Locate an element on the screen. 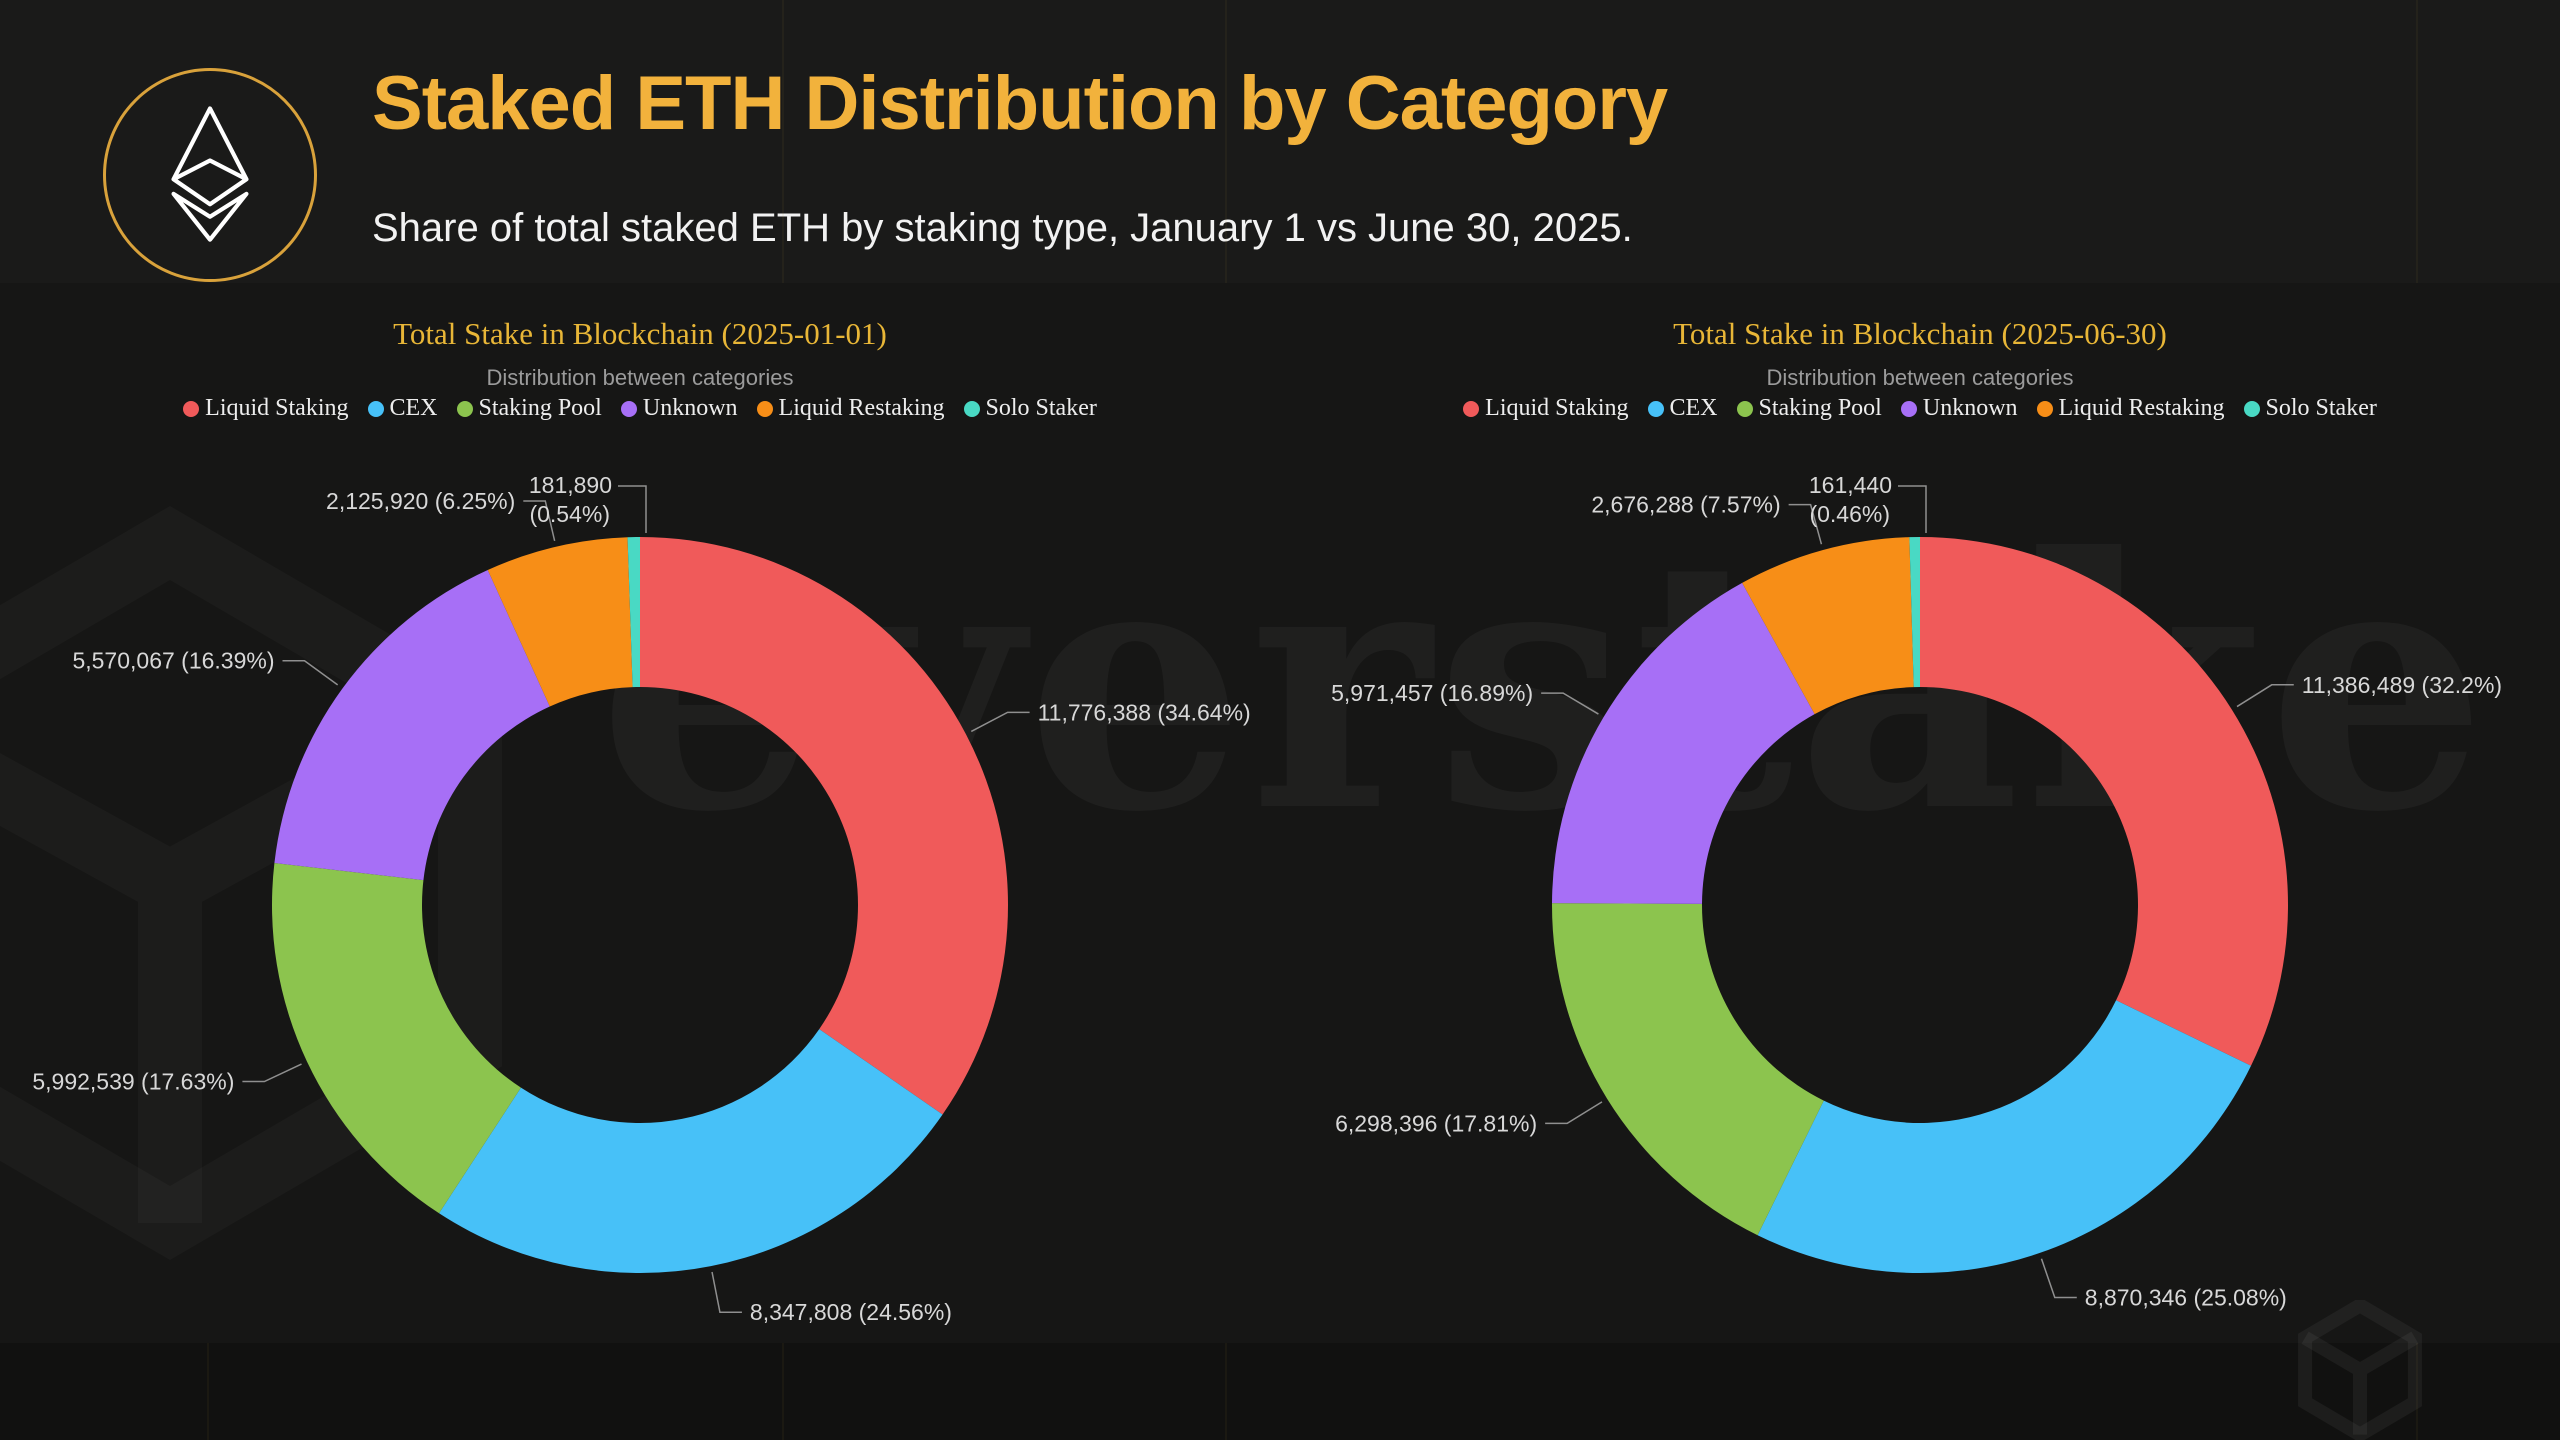 The image size is (2560, 1440). slice-label: (0.46%) is located at coordinates (1849, 514).